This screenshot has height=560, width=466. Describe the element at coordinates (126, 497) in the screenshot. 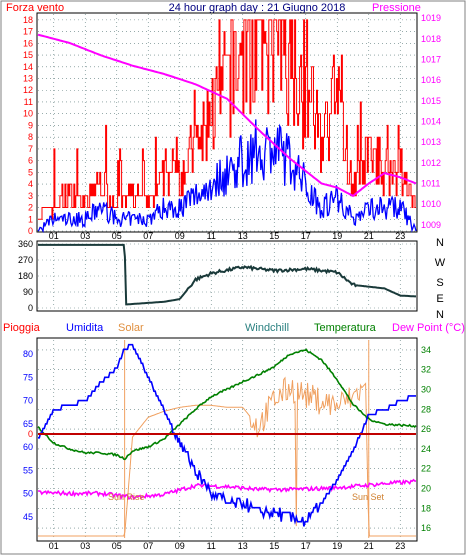

I see `sun-rise-label: Sun Rise` at that location.